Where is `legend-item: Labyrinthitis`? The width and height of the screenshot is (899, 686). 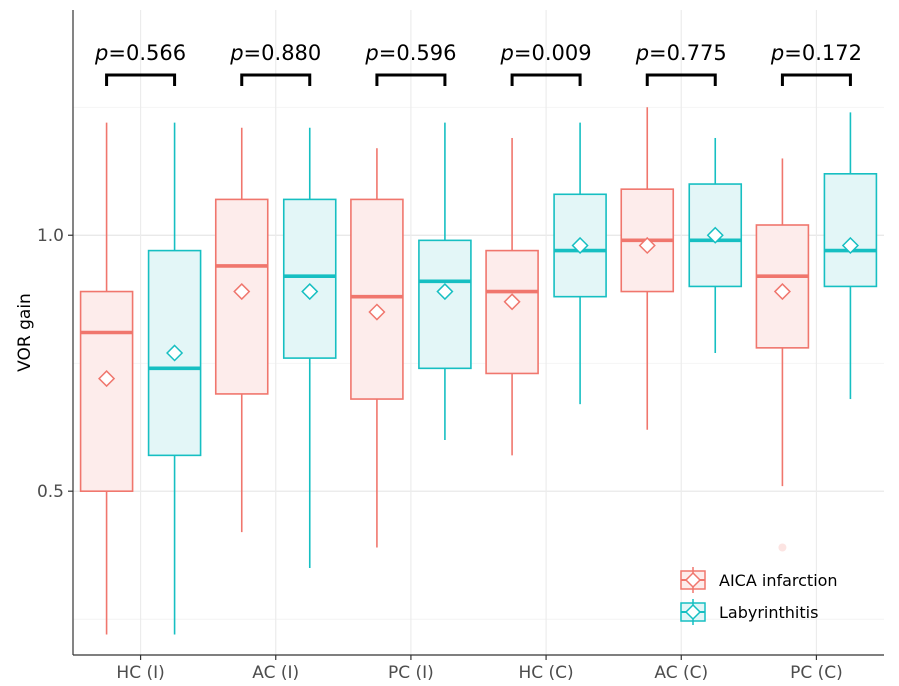
legend-item: Labyrinthitis is located at coordinates (749, 612).